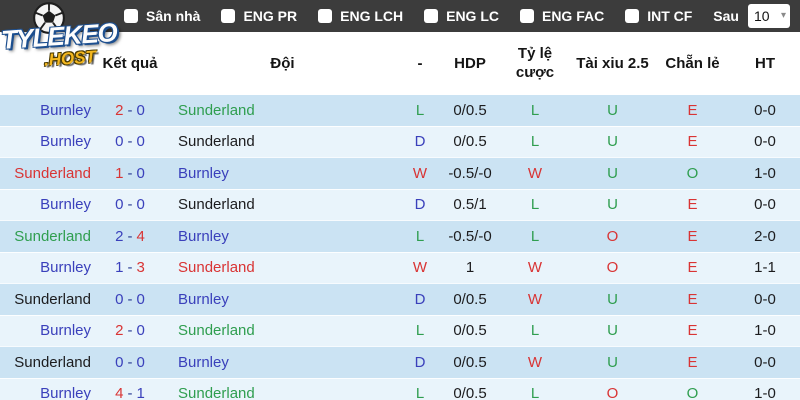 The image size is (800, 400). Describe the element at coordinates (119, 173) in the screenshot. I see `home-score: 1` at that location.